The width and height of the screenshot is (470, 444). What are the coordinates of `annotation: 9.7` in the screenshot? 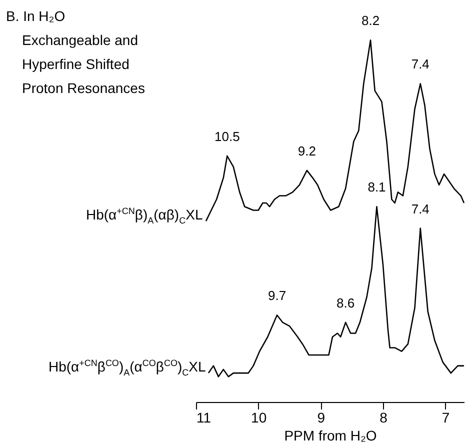 It's located at (277, 296).